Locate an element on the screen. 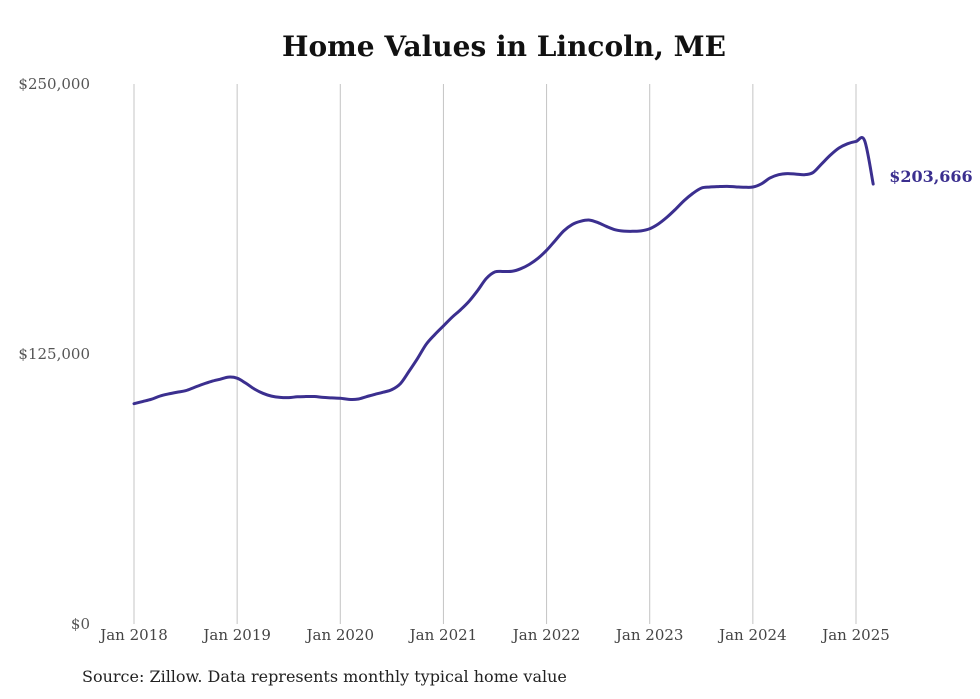 The image size is (980, 699). x-tick-label: Jan 2023 is located at coordinates (649, 635).